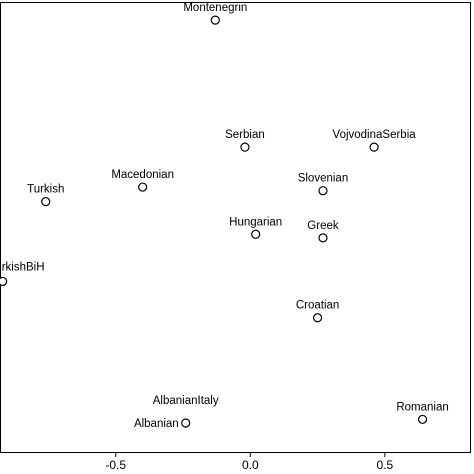 The width and height of the screenshot is (474, 474). I want to click on point-label: Slovenian, so click(323, 179).